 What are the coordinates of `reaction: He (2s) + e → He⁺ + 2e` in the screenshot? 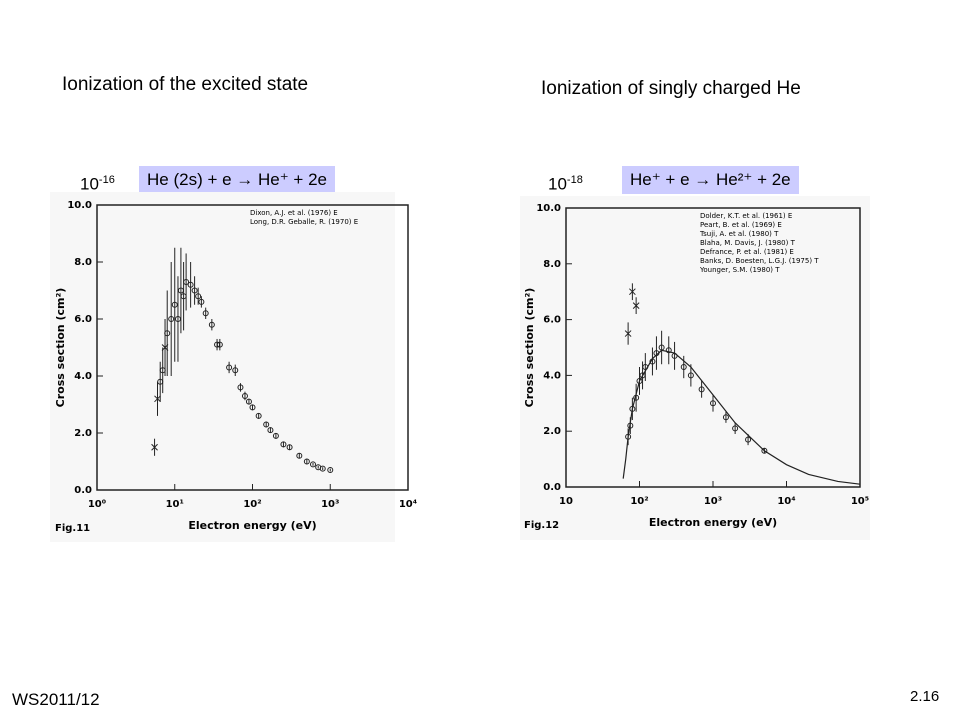 It's located at (237, 180).